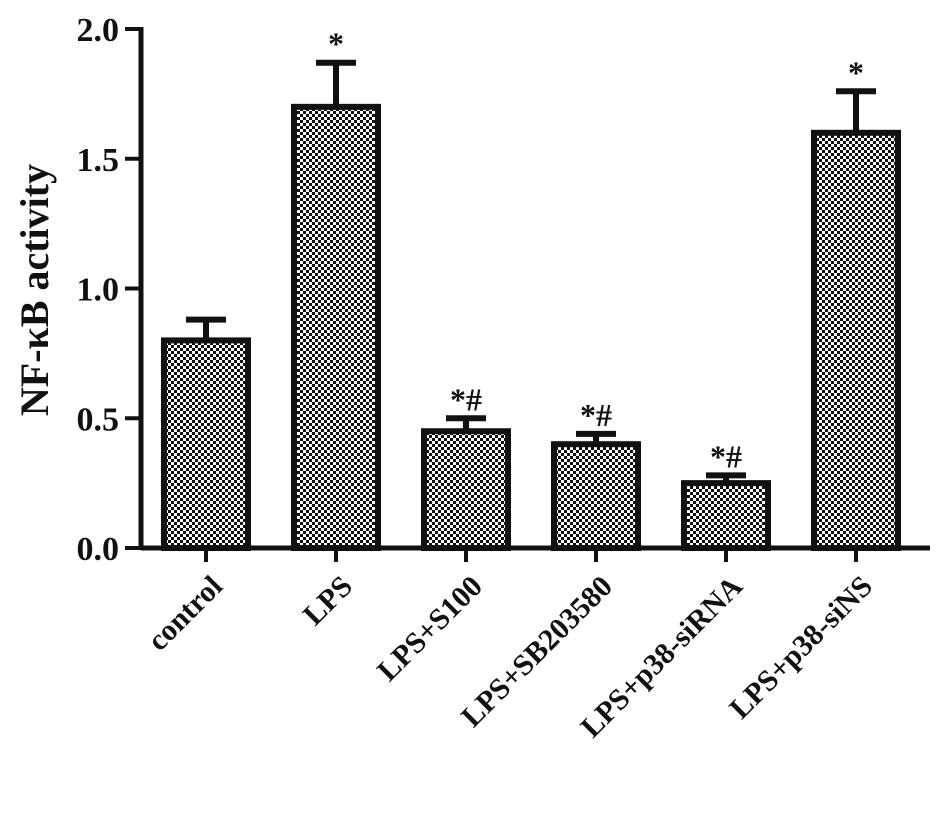  I want to click on y-tick-label-0: 0.0, so click(98, 549).